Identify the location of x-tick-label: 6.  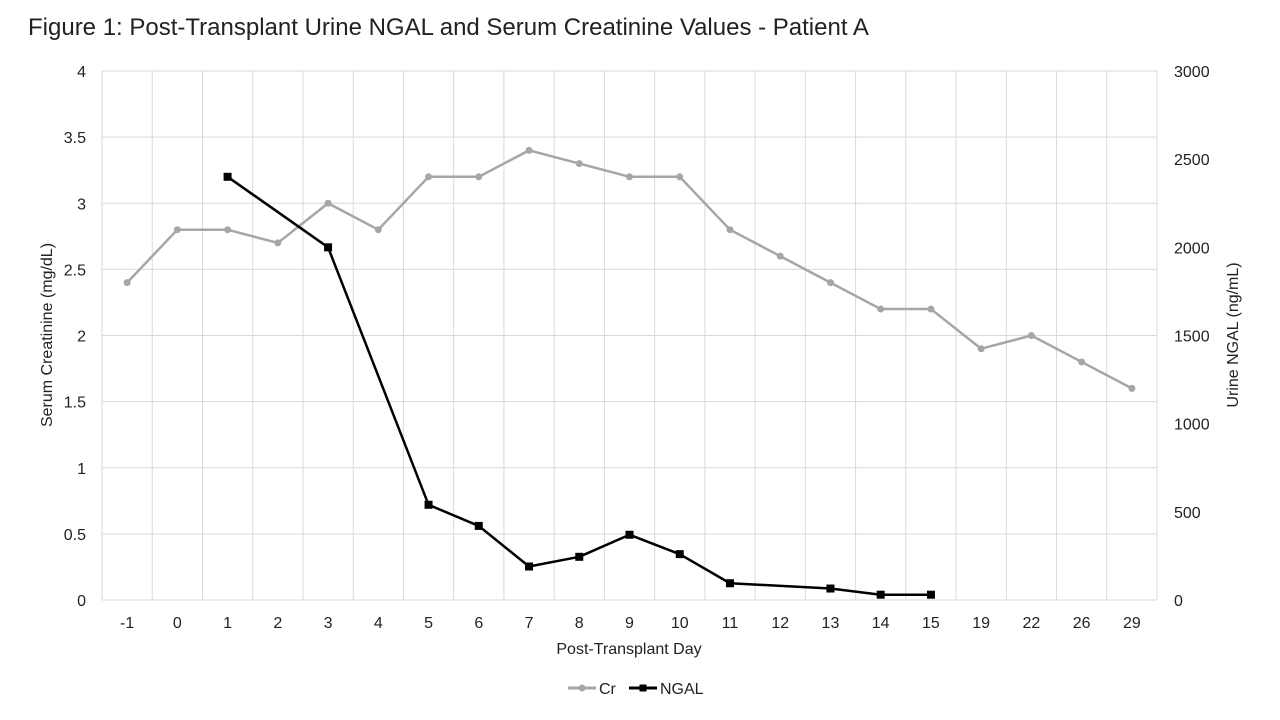
(478, 623).